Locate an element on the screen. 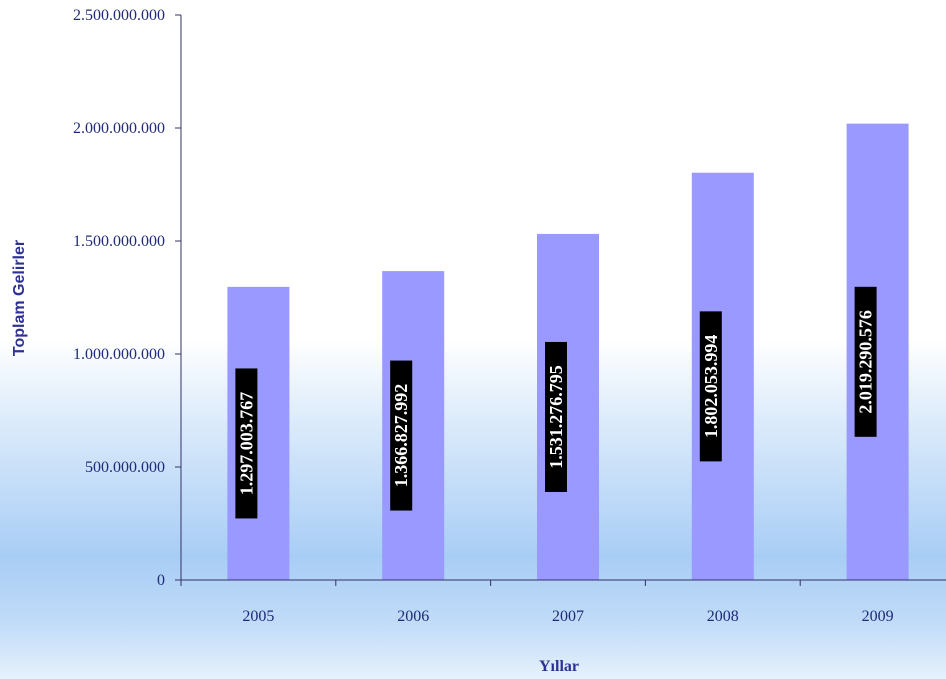 This screenshot has height=679, width=946. x-ticks-group: 2005 2006 2007 2008 2009 is located at coordinates (537, 602).